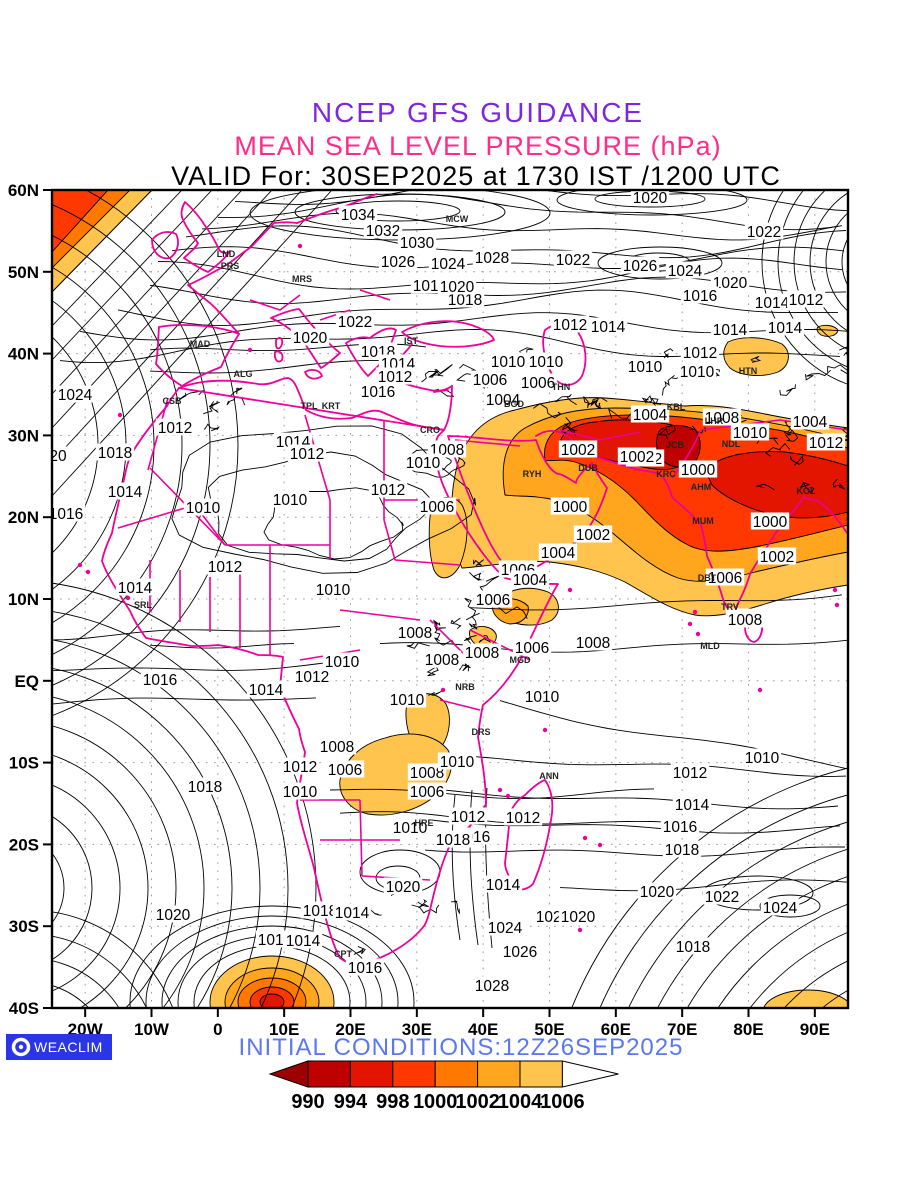  Describe the element at coordinates (520, 660) in the screenshot. I see `city-label-mgd: MGD` at that location.